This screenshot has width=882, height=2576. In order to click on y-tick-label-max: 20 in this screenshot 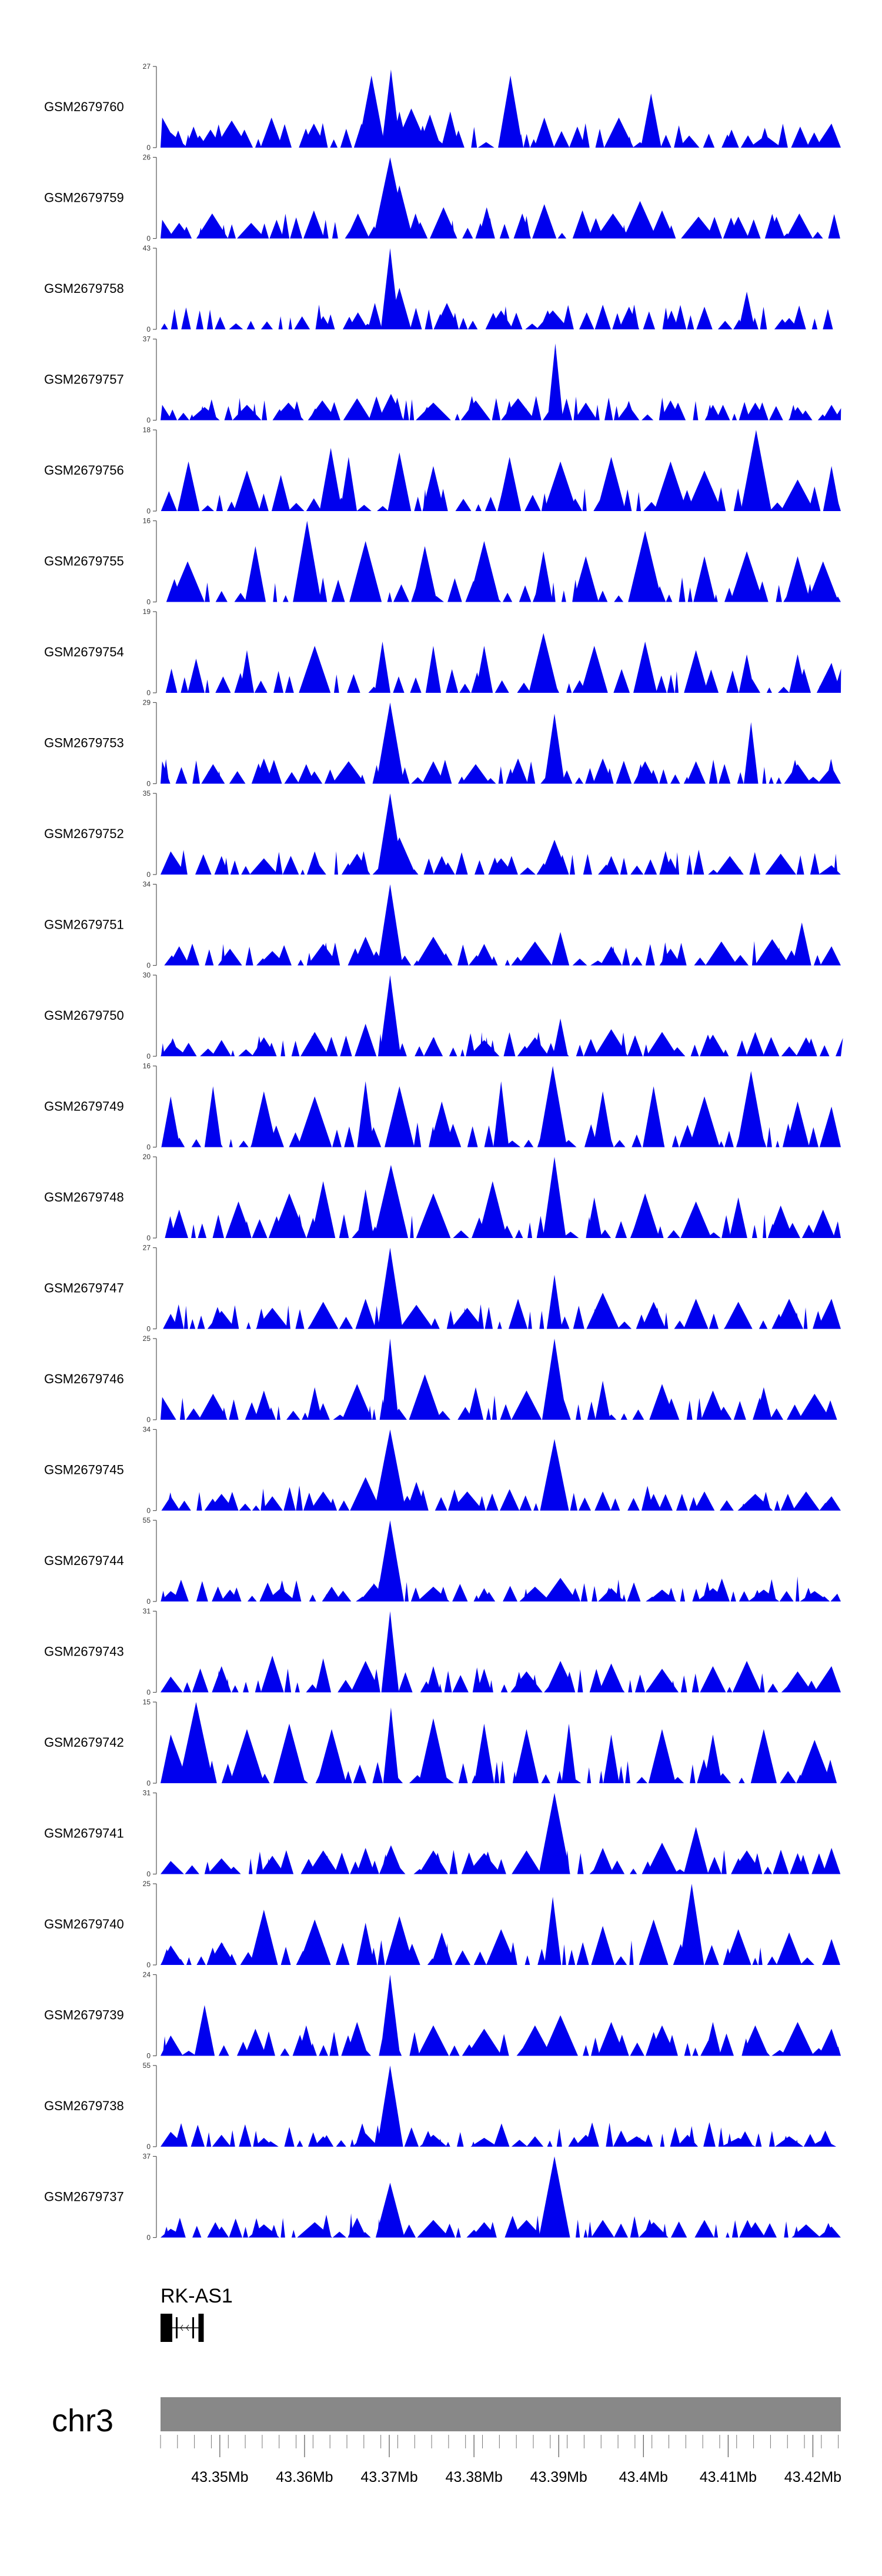, I will do `click(147, 1157)`.